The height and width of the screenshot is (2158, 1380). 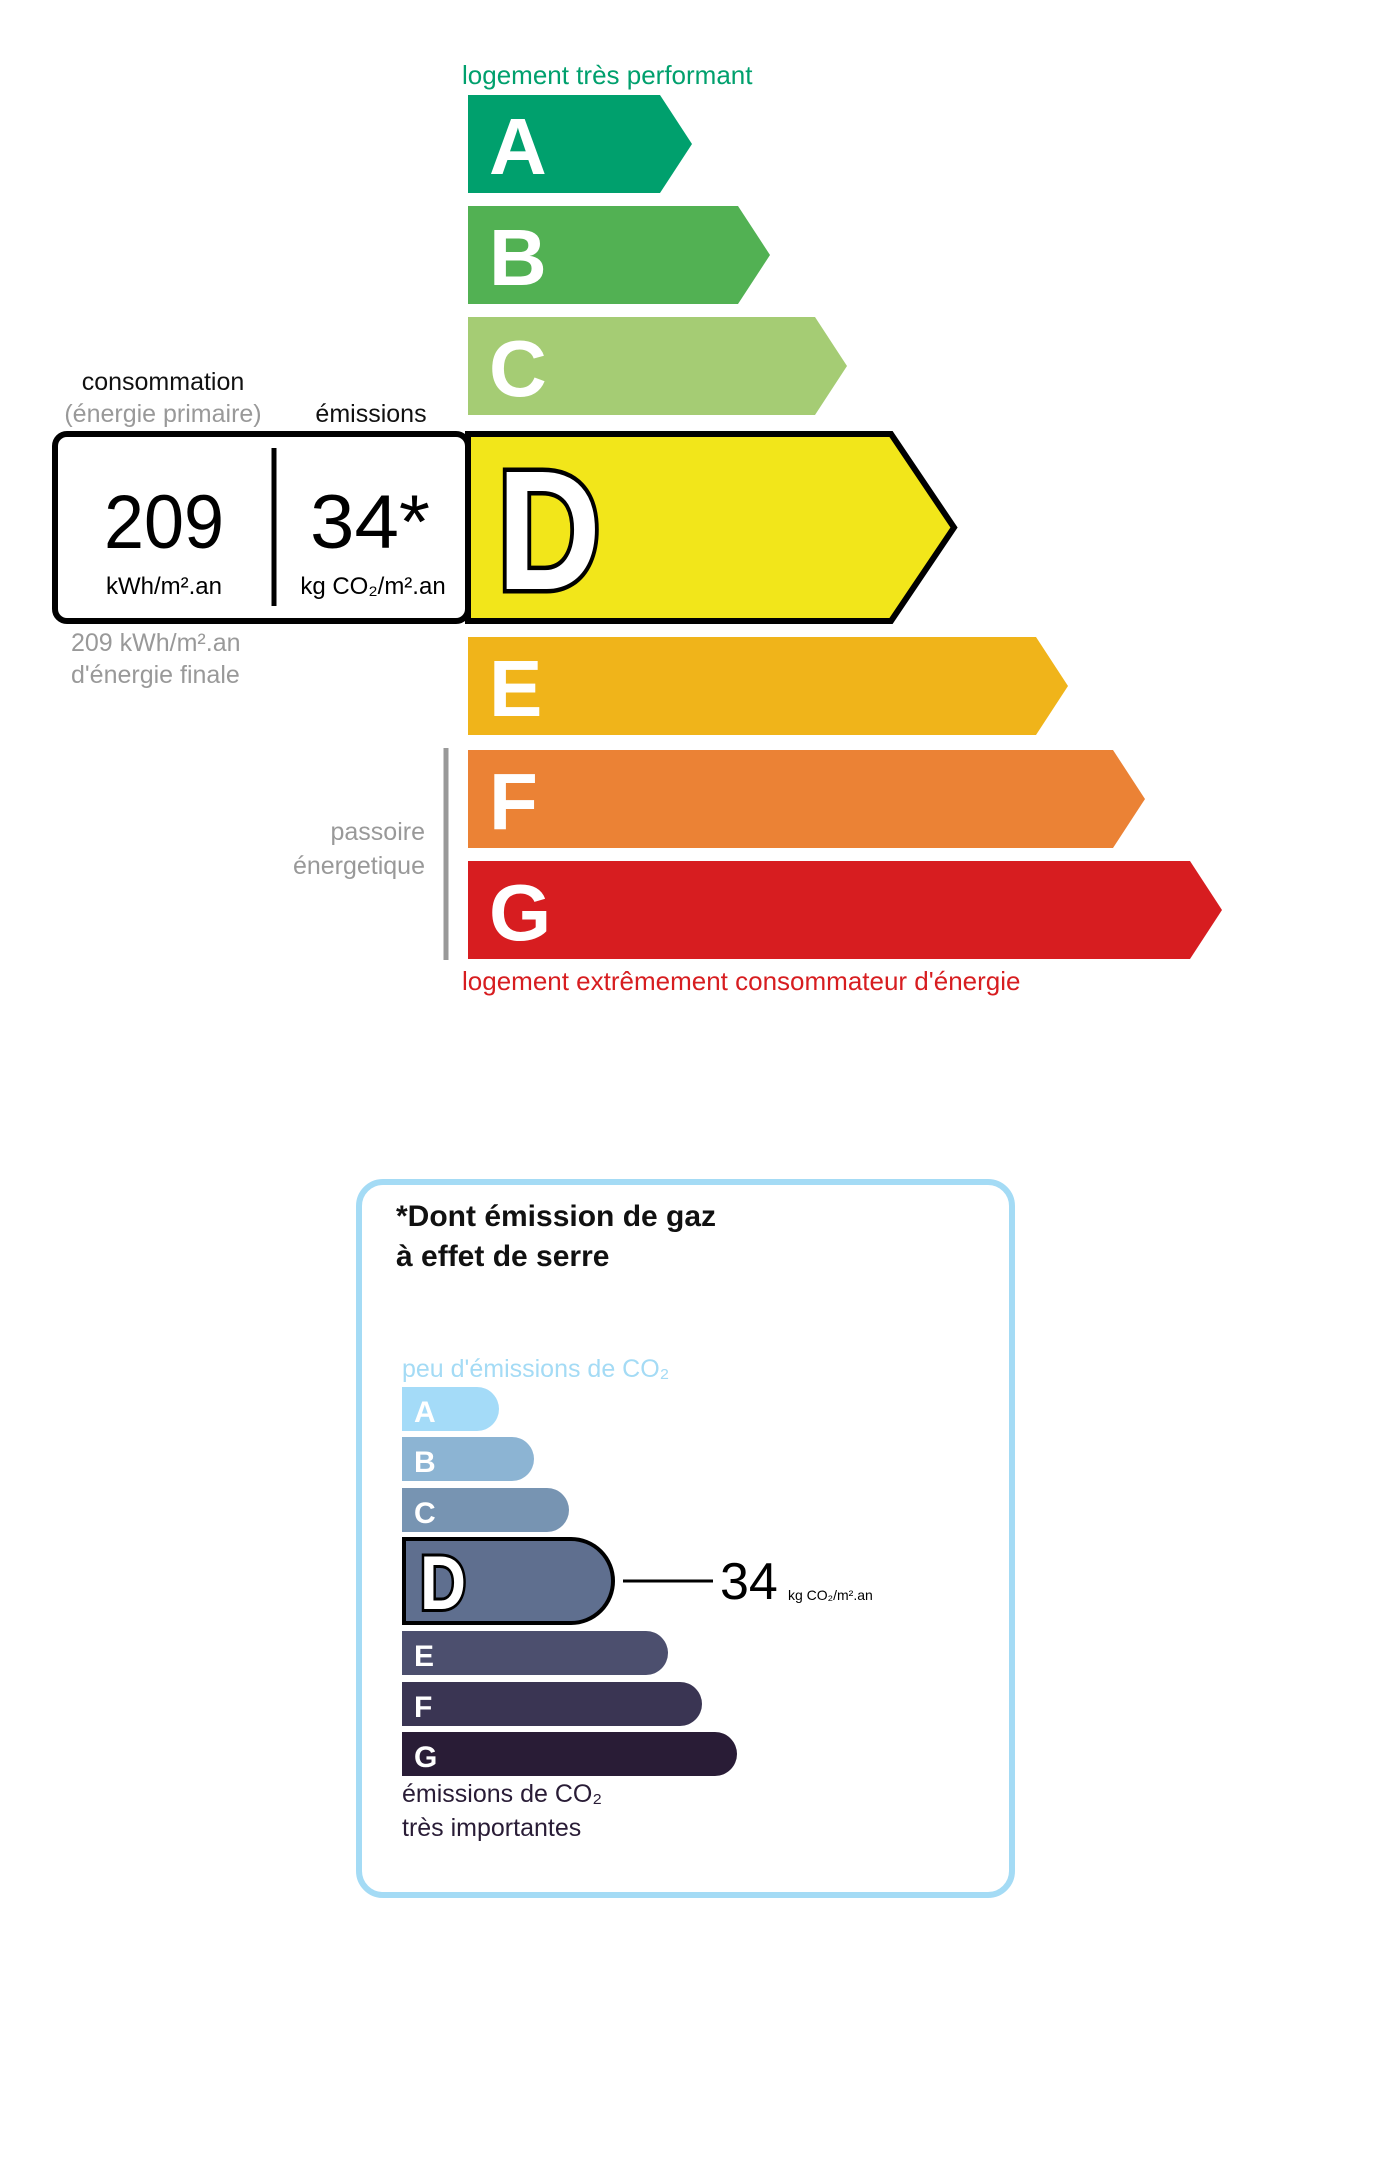 I want to click on energy-class-a: A, so click(x=580, y=144).